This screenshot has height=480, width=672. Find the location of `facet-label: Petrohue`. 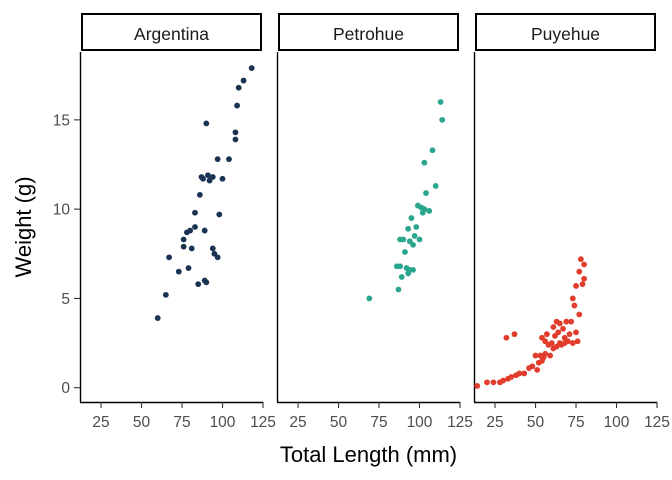

facet-label: Petrohue is located at coordinates (368, 34).